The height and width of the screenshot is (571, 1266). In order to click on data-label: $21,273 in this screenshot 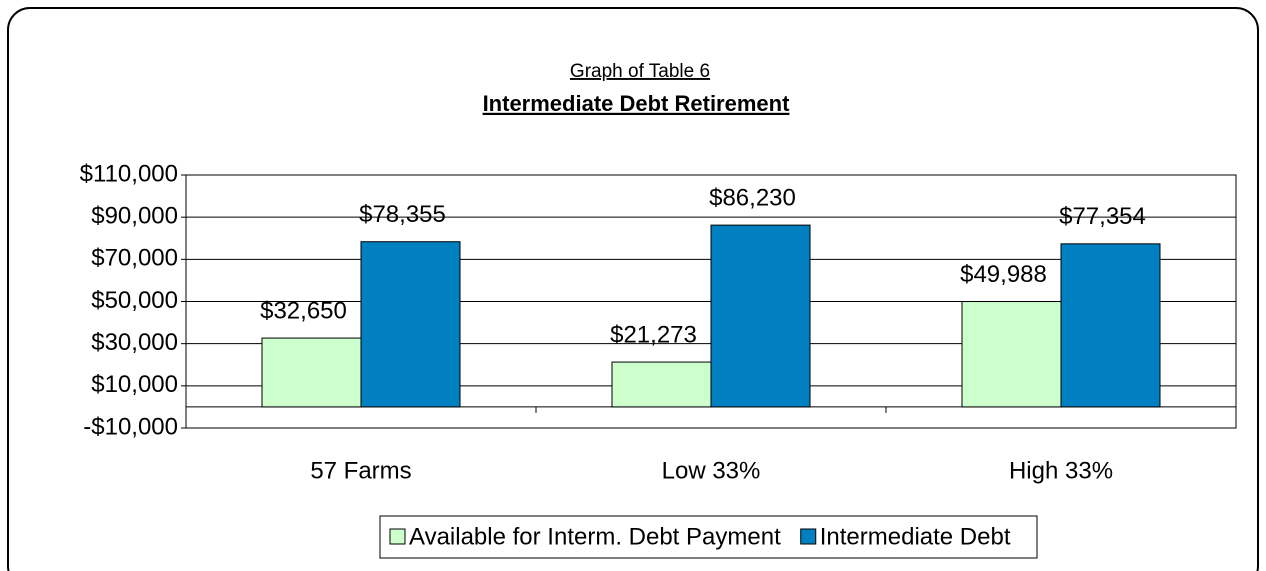, I will do `click(653, 334)`.